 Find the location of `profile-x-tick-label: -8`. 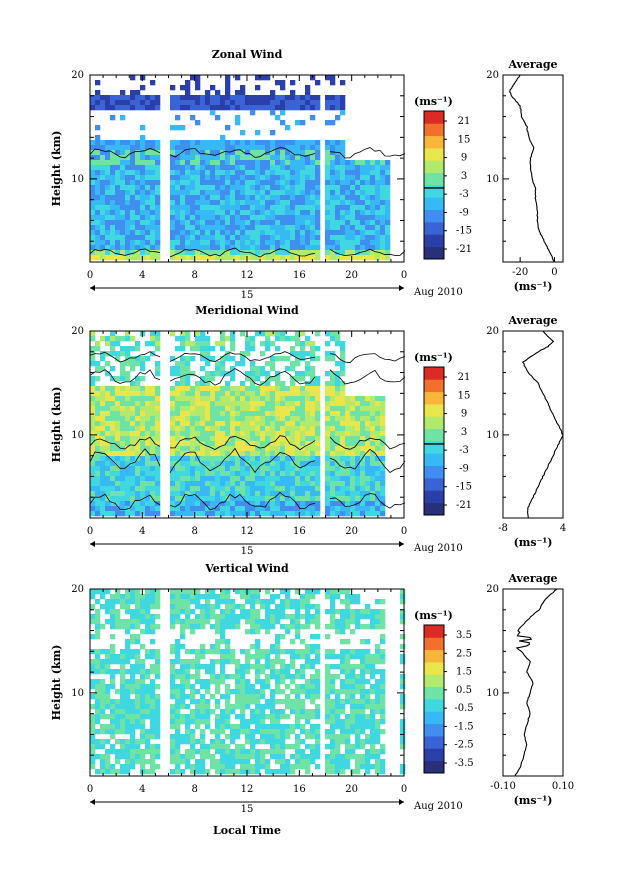

profile-x-tick-label: -8 is located at coordinates (503, 528).